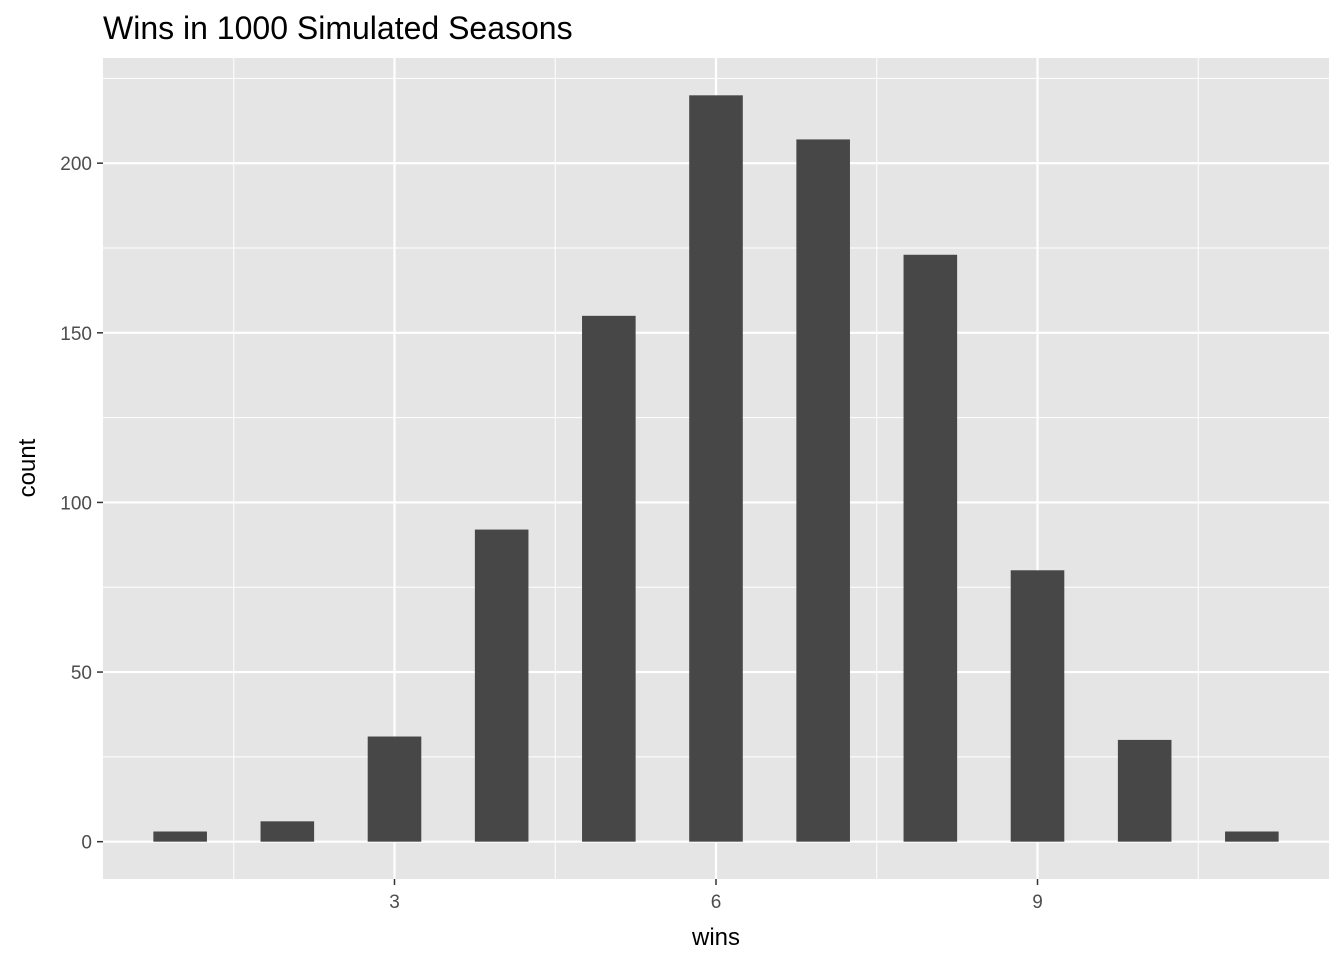 Image resolution: width=1344 pixels, height=960 pixels. What do you see at coordinates (76, 334) in the screenshot?
I see `y-tick-label: 150` at bounding box center [76, 334].